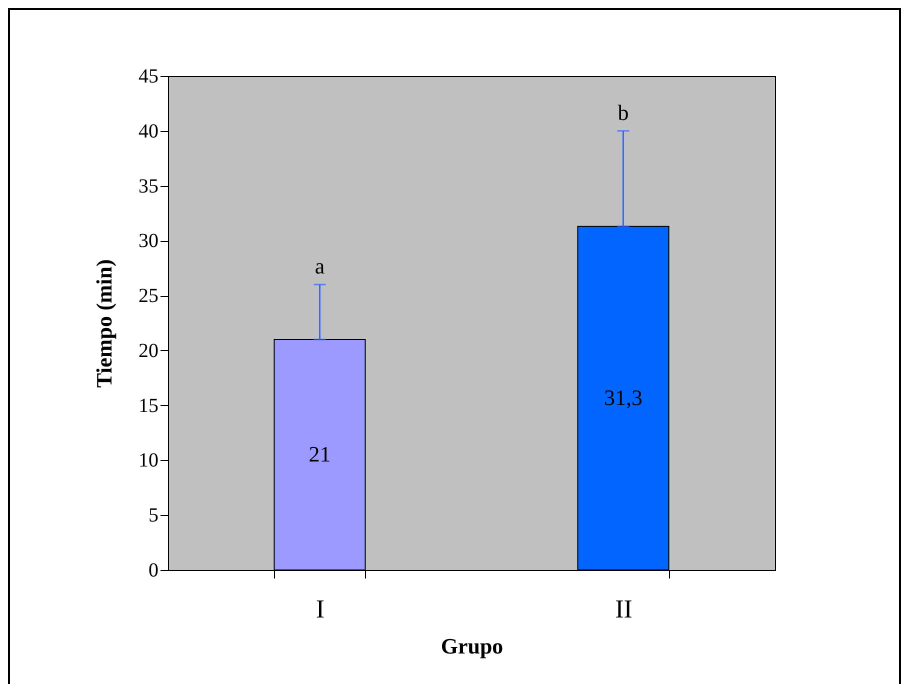 The width and height of the screenshot is (909, 684). Describe the element at coordinates (148, 77) in the screenshot. I see `y-tick-label: 45` at that location.